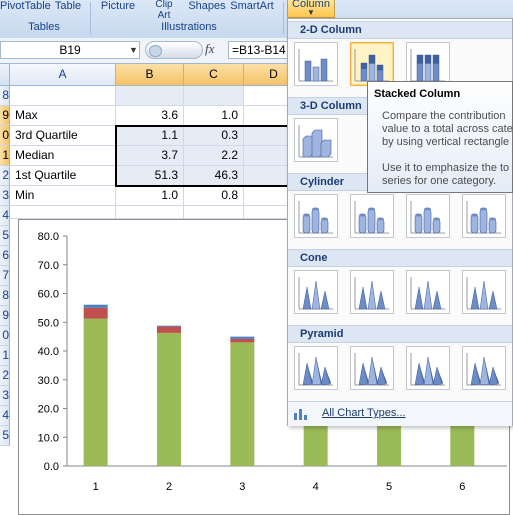 The width and height of the screenshot is (513, 515). Describe the element at coordinates (444, 116) in the screenshot. I see `tooltip-line: Compare the contribution` at that location.